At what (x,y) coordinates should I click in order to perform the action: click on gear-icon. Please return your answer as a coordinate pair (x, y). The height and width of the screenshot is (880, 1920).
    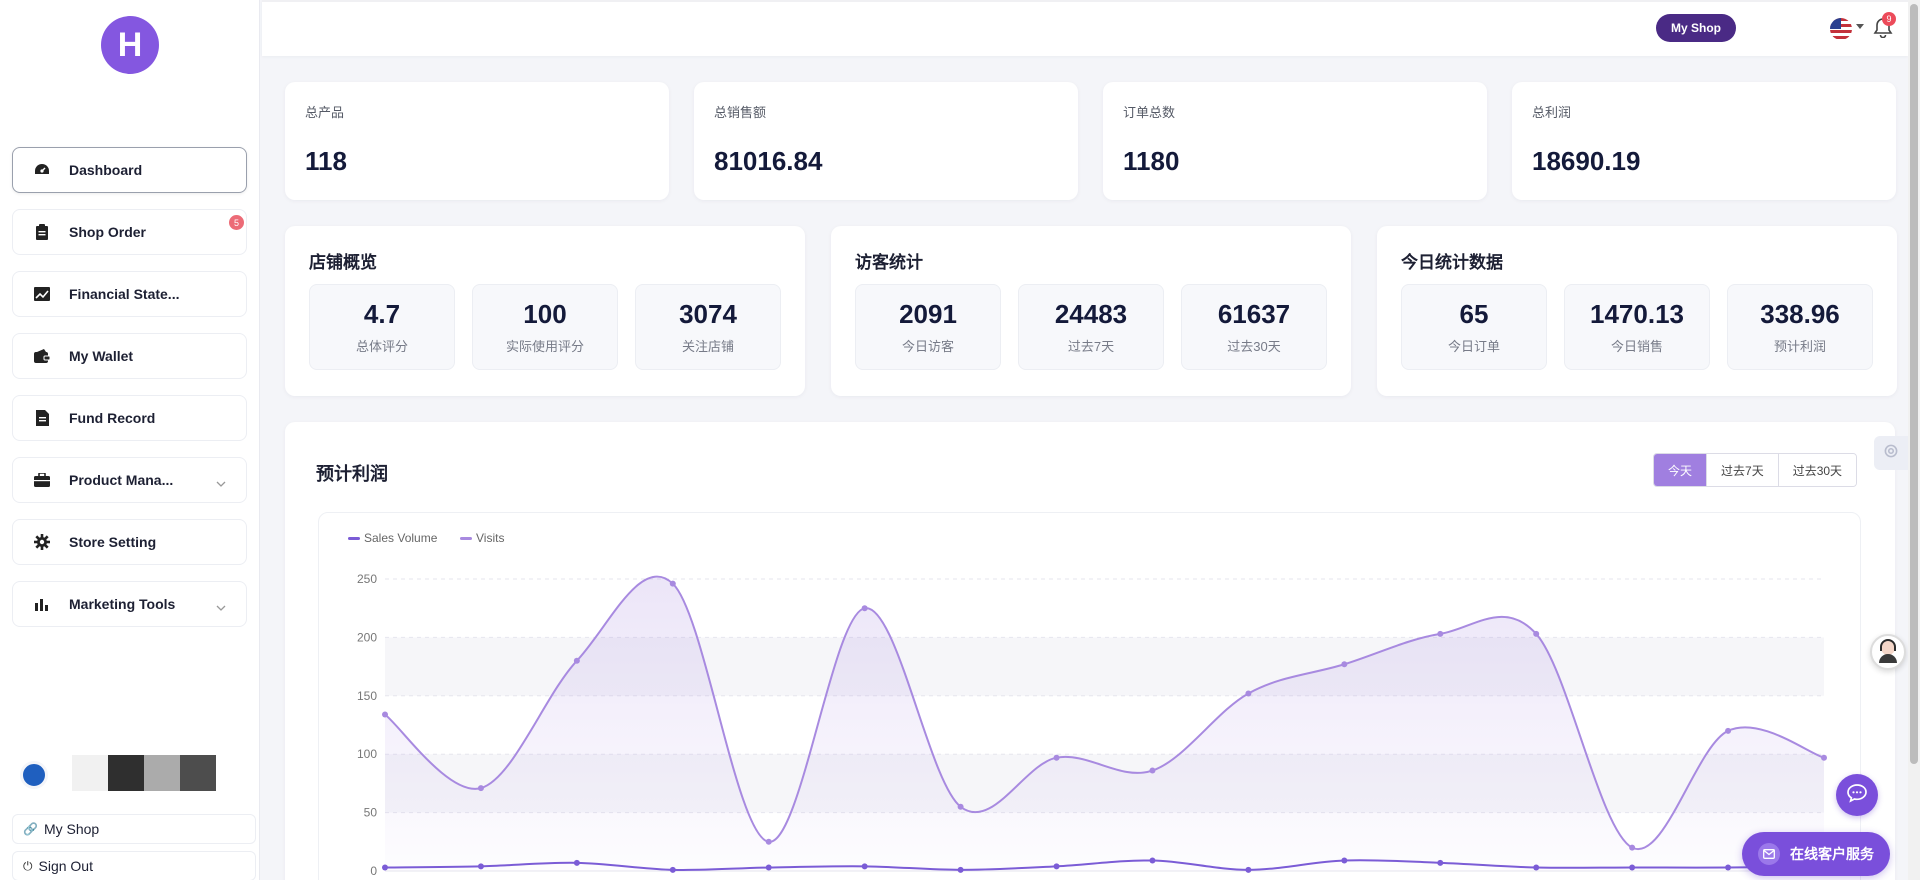
    Looking at the image, I should click on (1891, 453).